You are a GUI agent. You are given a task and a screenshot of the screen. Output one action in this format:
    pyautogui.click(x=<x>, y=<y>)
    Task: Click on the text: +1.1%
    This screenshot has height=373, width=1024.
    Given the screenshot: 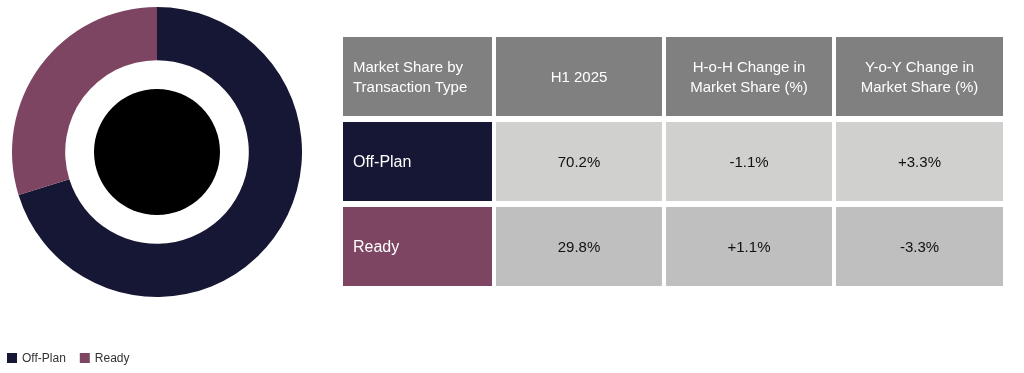 What is the action you would take?
    pyautogui.click(x=749, y=246)
    